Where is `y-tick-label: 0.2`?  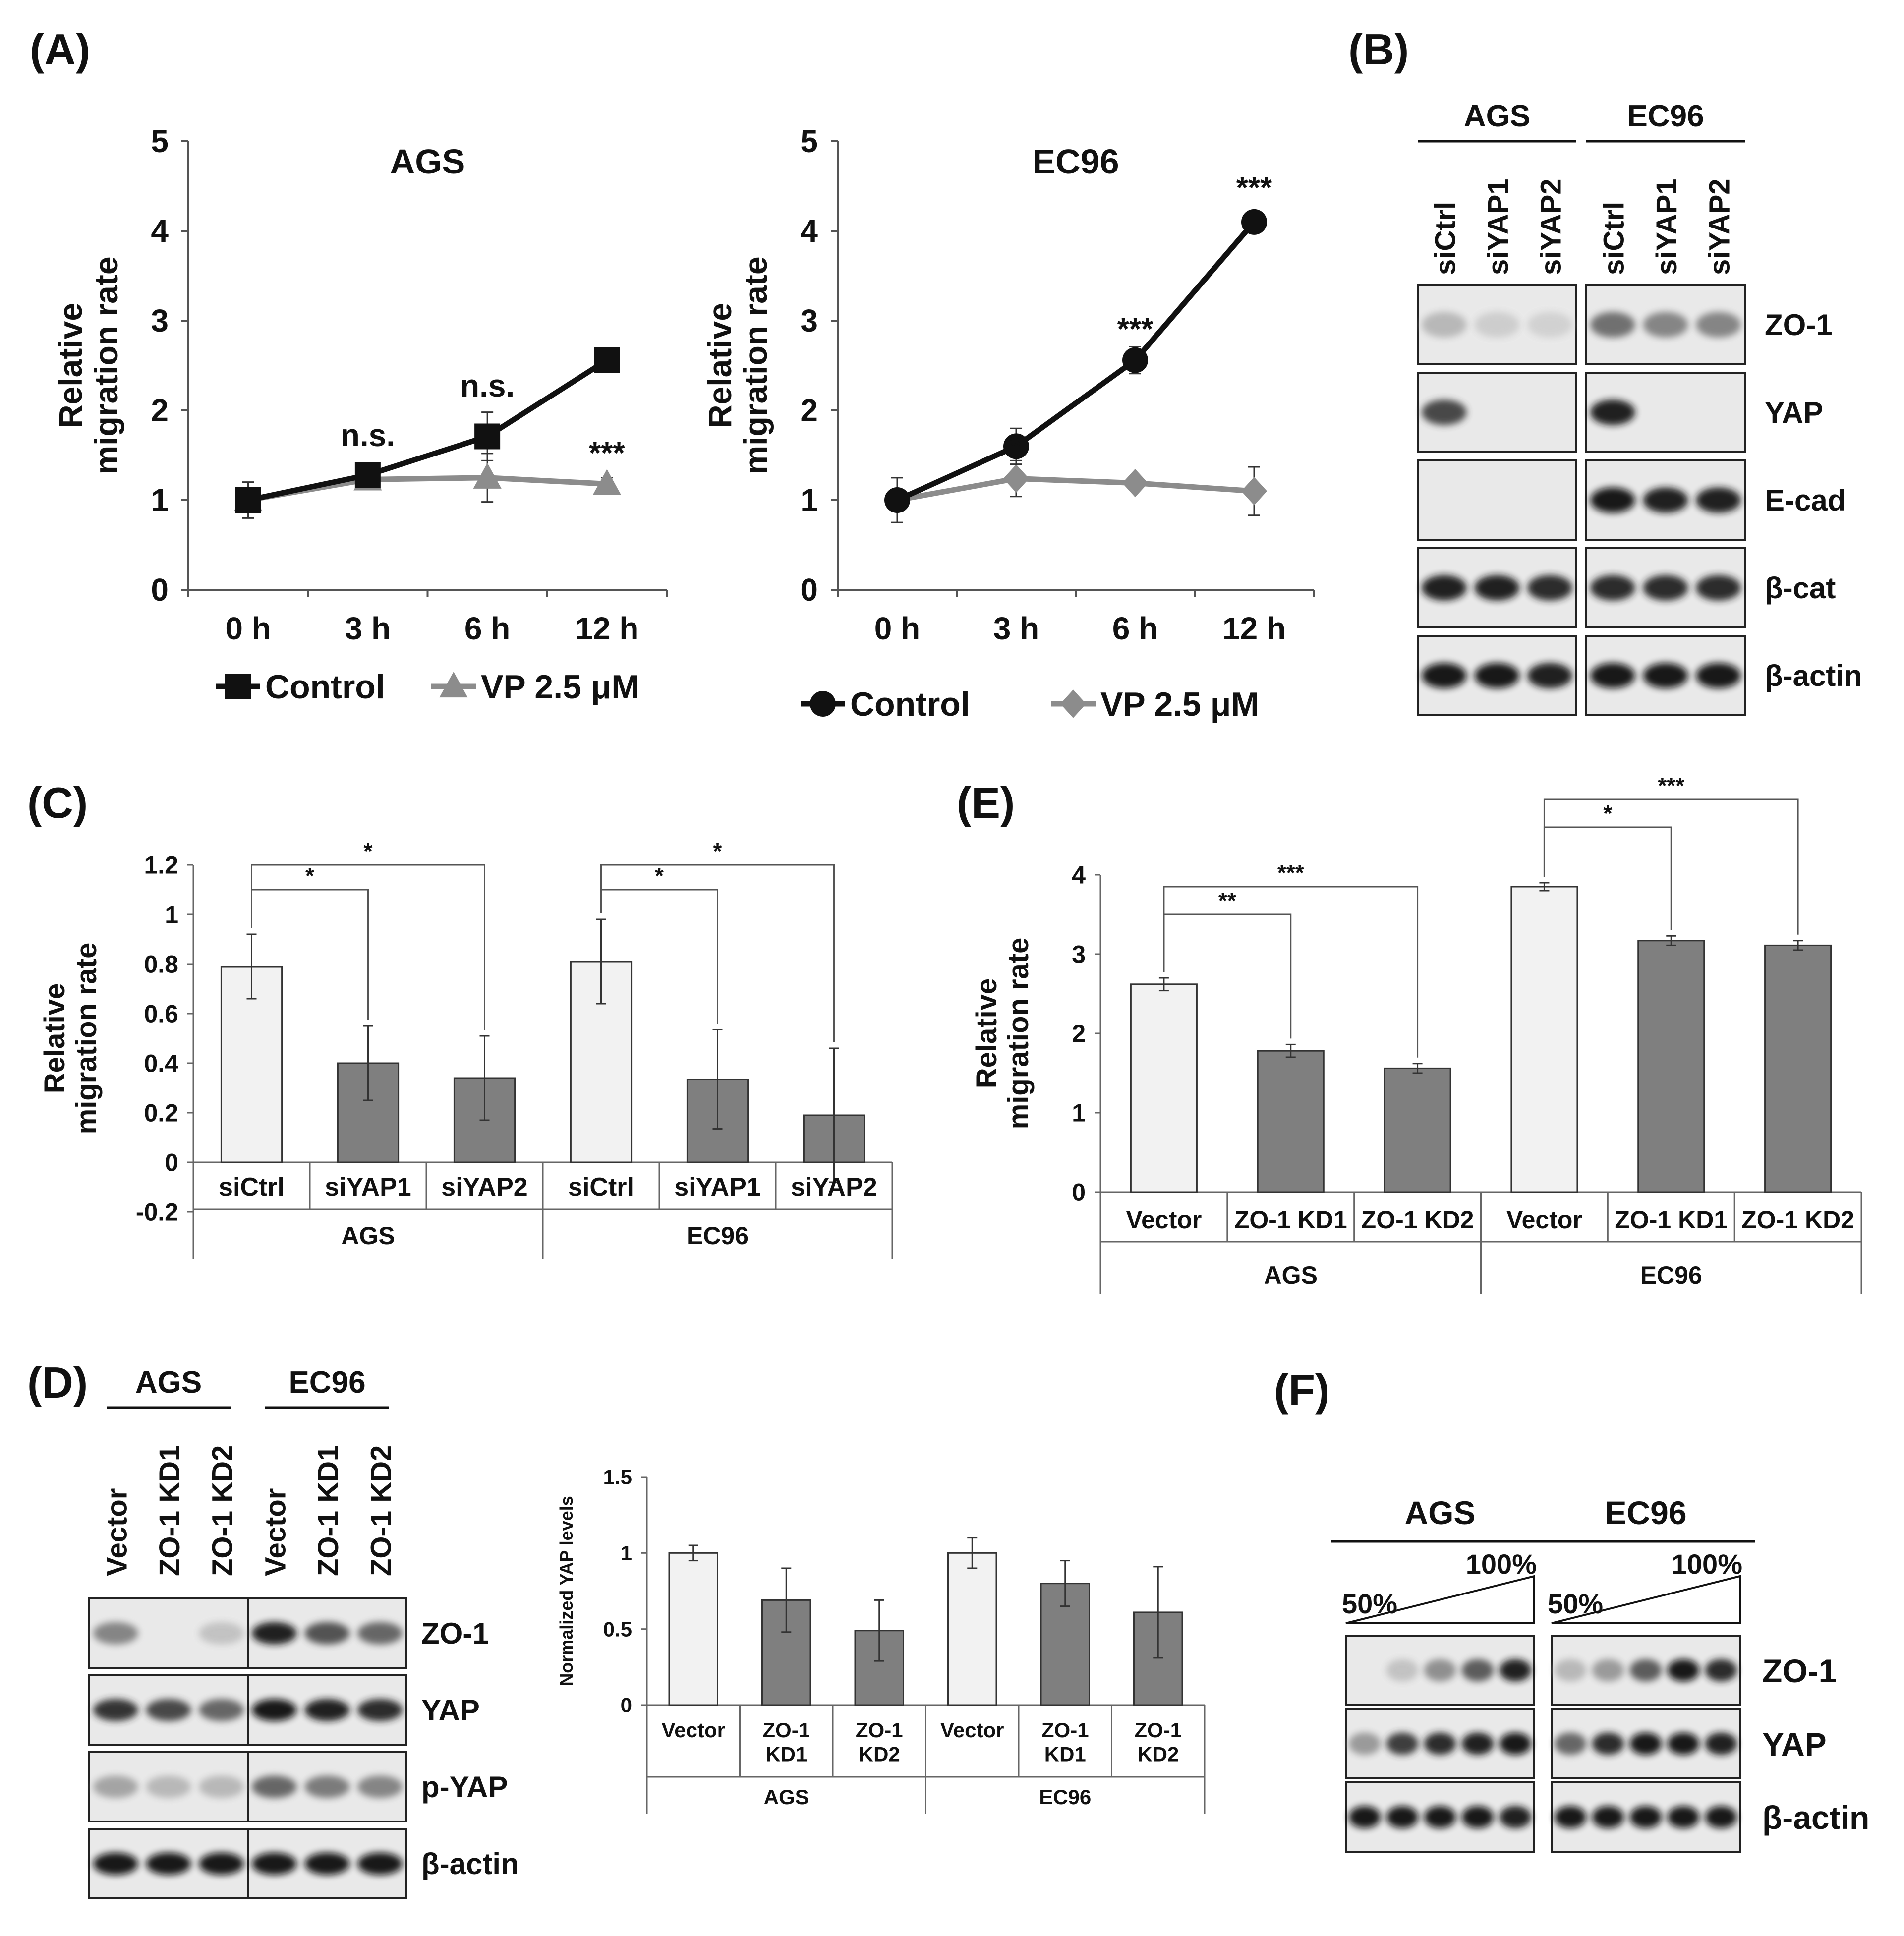
y-tick-label: 0.2 is located at coordinates (161, 1113).